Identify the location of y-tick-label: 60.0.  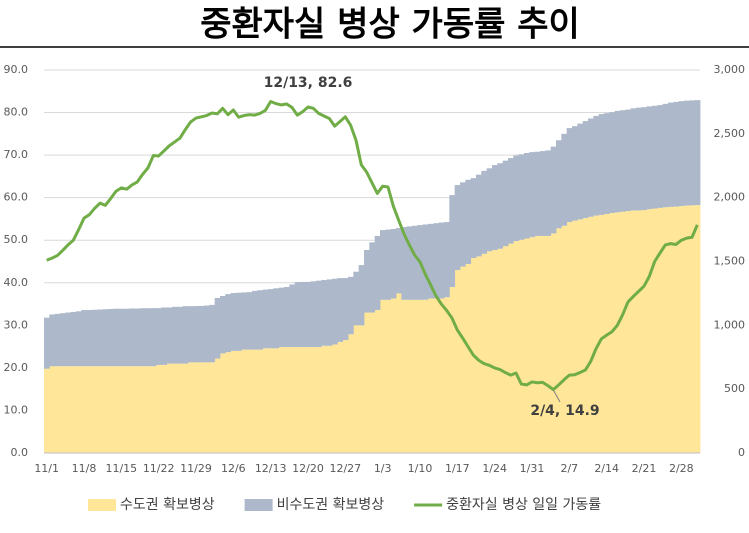
(16, 197).